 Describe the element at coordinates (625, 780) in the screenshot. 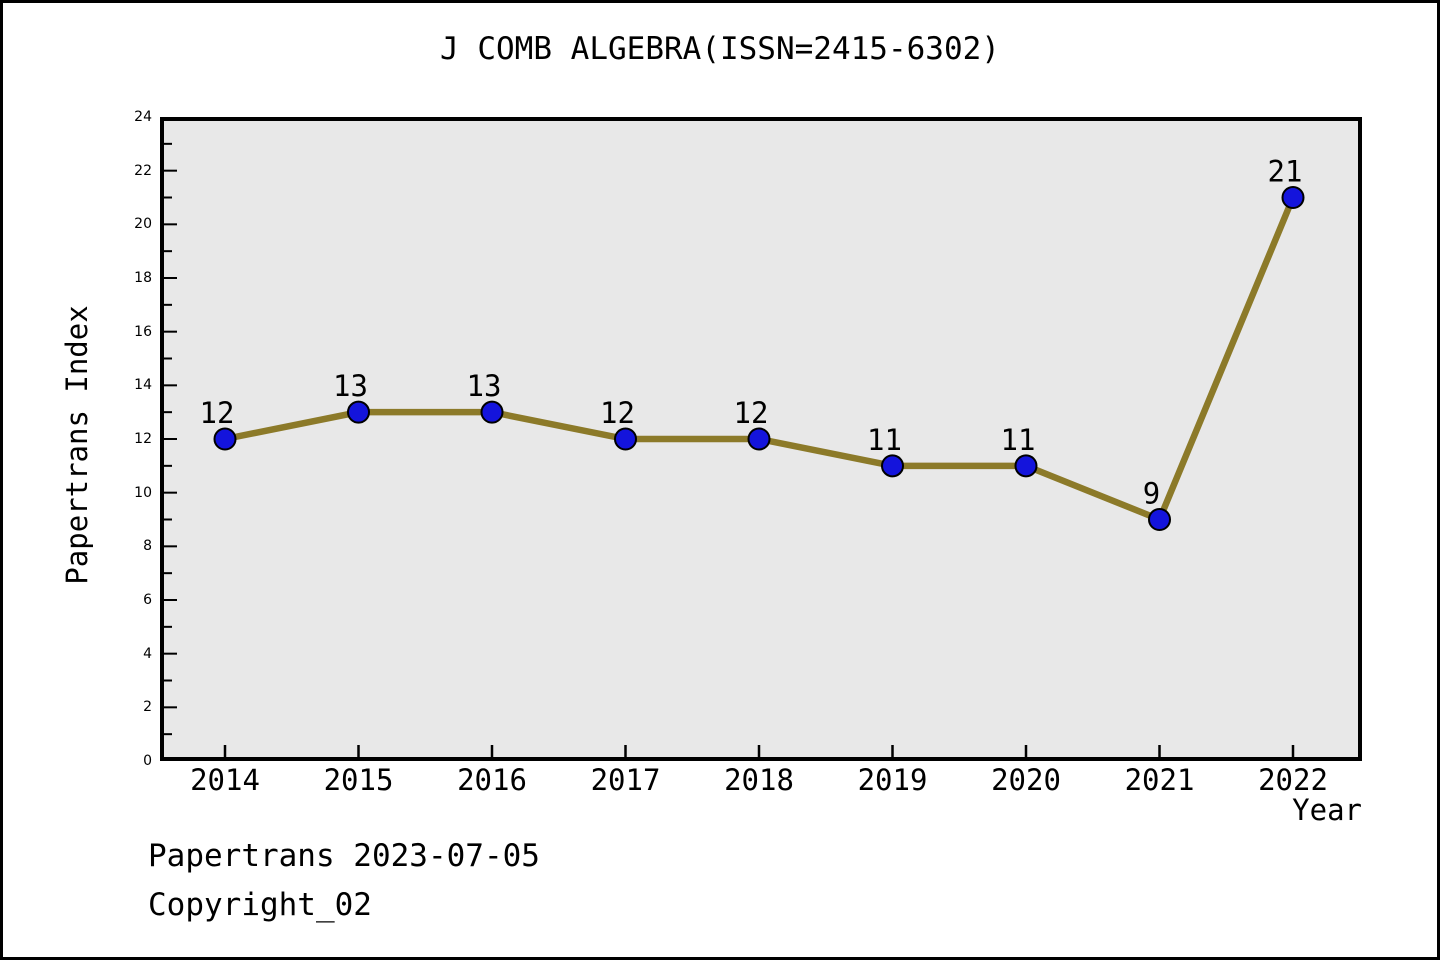

I see `x-tick-label: 2017` at that location.